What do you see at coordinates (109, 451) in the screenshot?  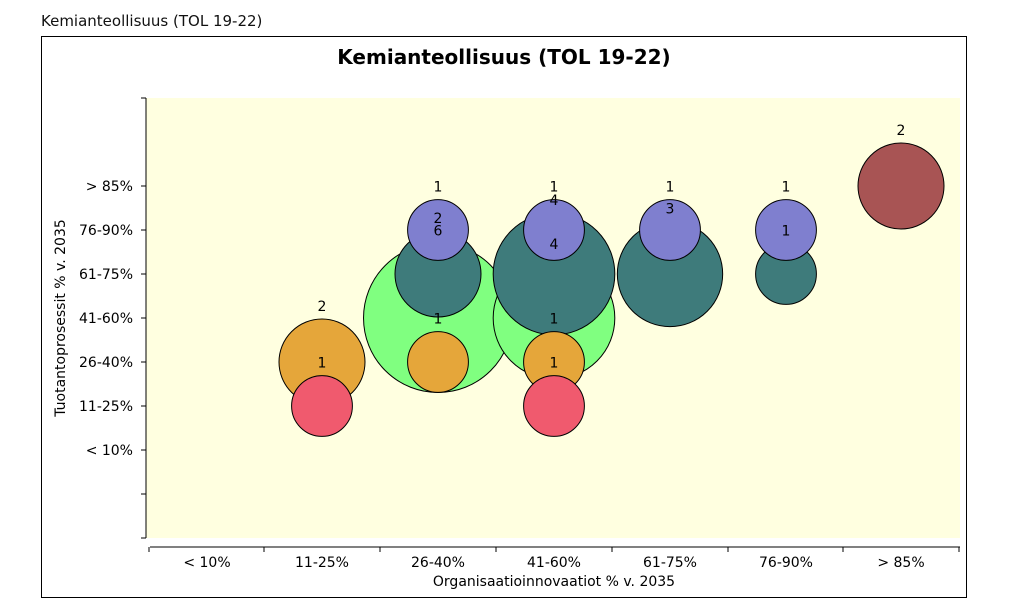 I see `y-tick-label: < 10%` at bounding box center [109, 451].